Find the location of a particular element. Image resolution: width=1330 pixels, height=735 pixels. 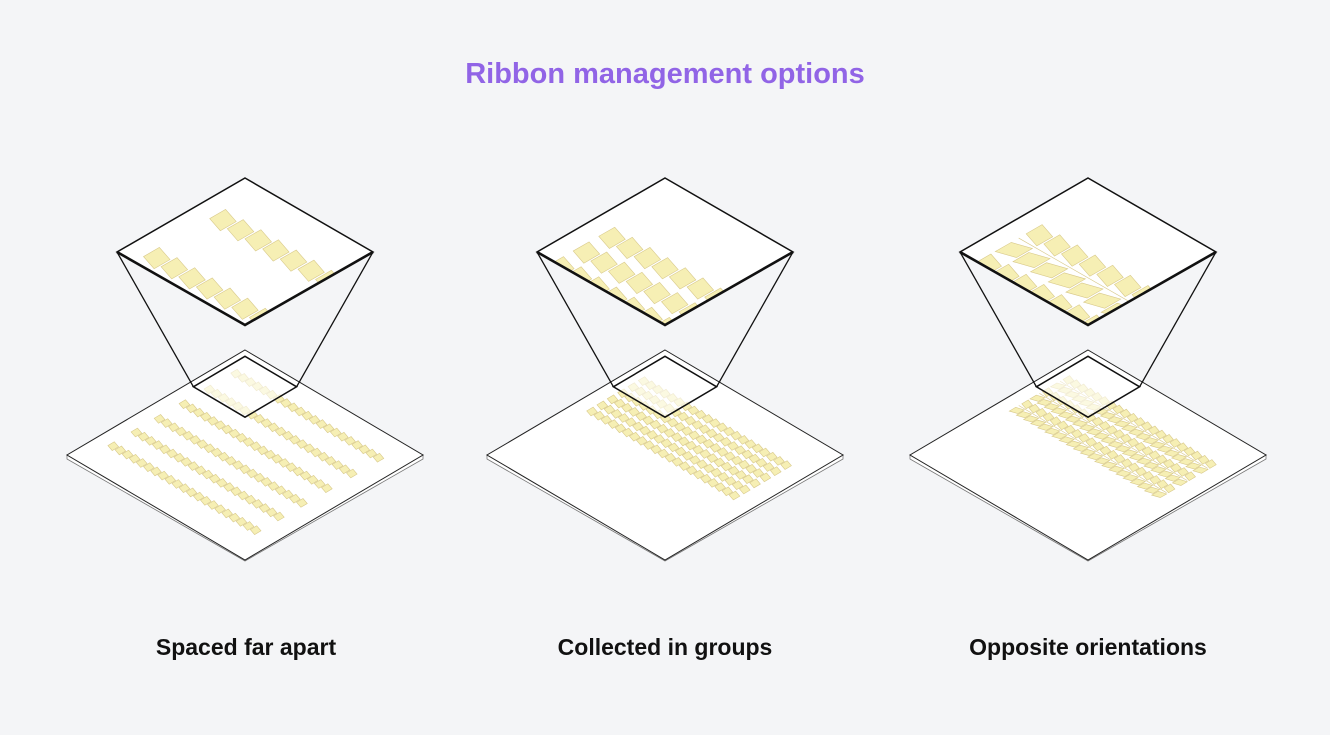

solar-plate is located at coordinates (245, 455).